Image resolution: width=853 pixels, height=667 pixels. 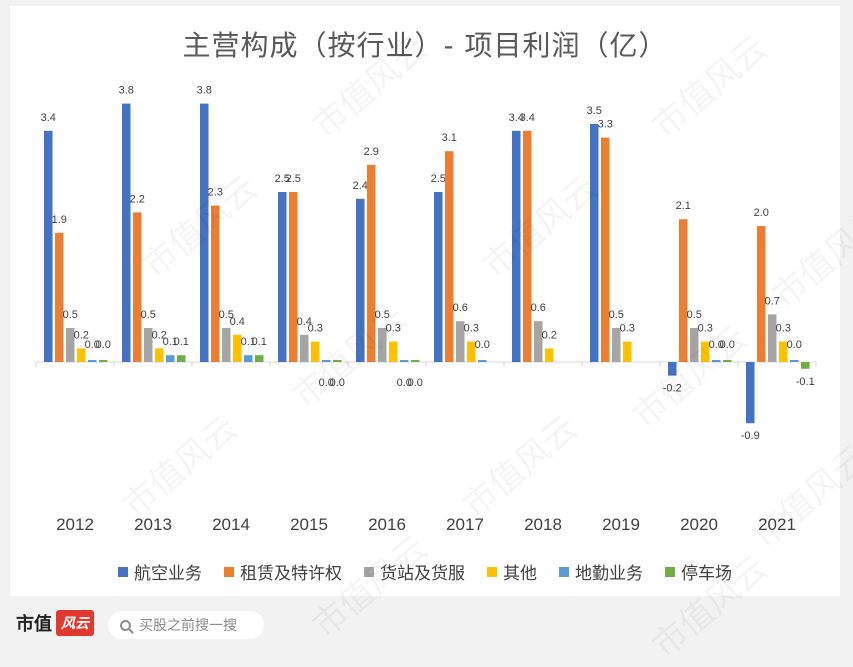 What do you see at coordinates (805, 382) in the screenshot?
I see `data-label-2021-s5: -0.1` at bounding box center [805, 382].